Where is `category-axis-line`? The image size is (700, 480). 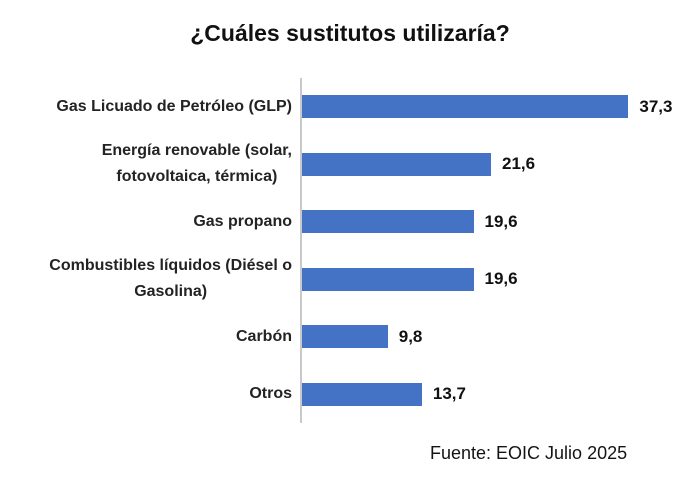 category-axis-line is located at coordinates (301, 250).